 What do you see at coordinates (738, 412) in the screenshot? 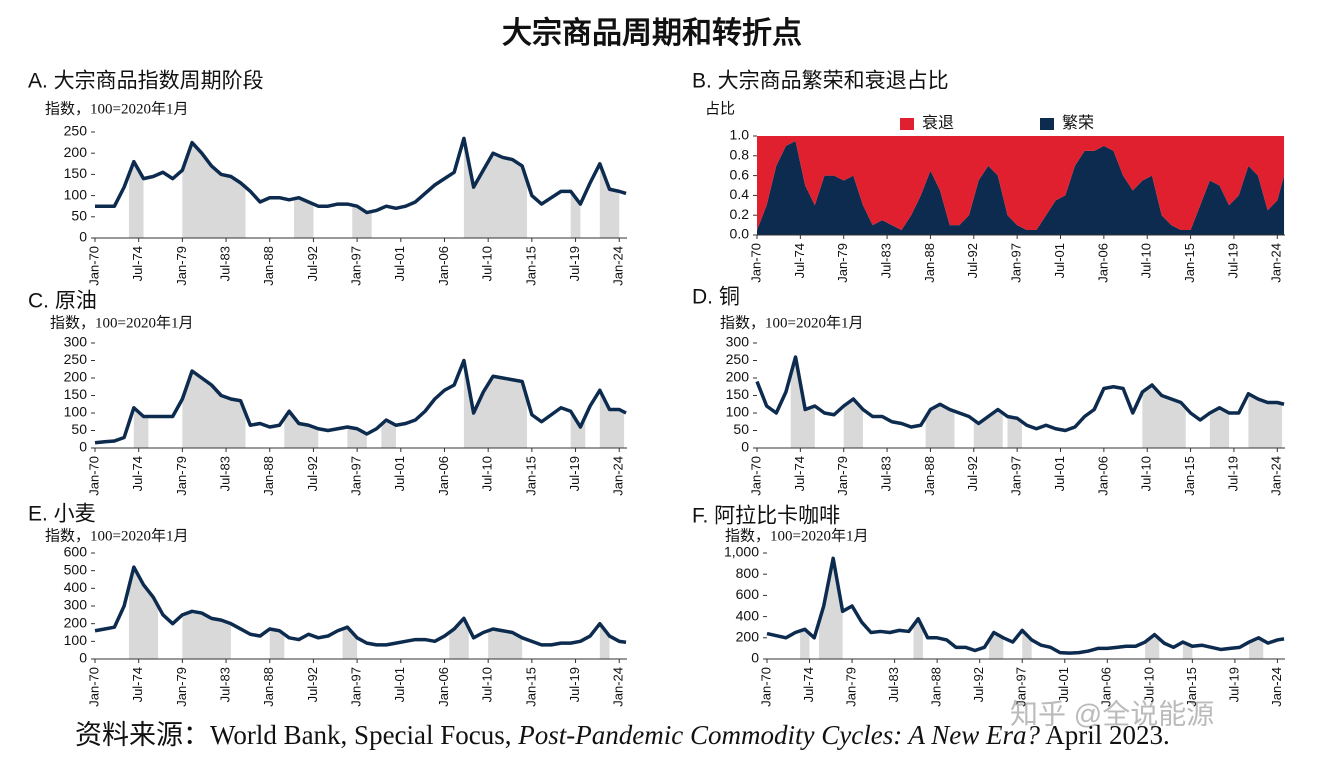
I see `y-tick-label: 100` at bounding box center [738, 412].